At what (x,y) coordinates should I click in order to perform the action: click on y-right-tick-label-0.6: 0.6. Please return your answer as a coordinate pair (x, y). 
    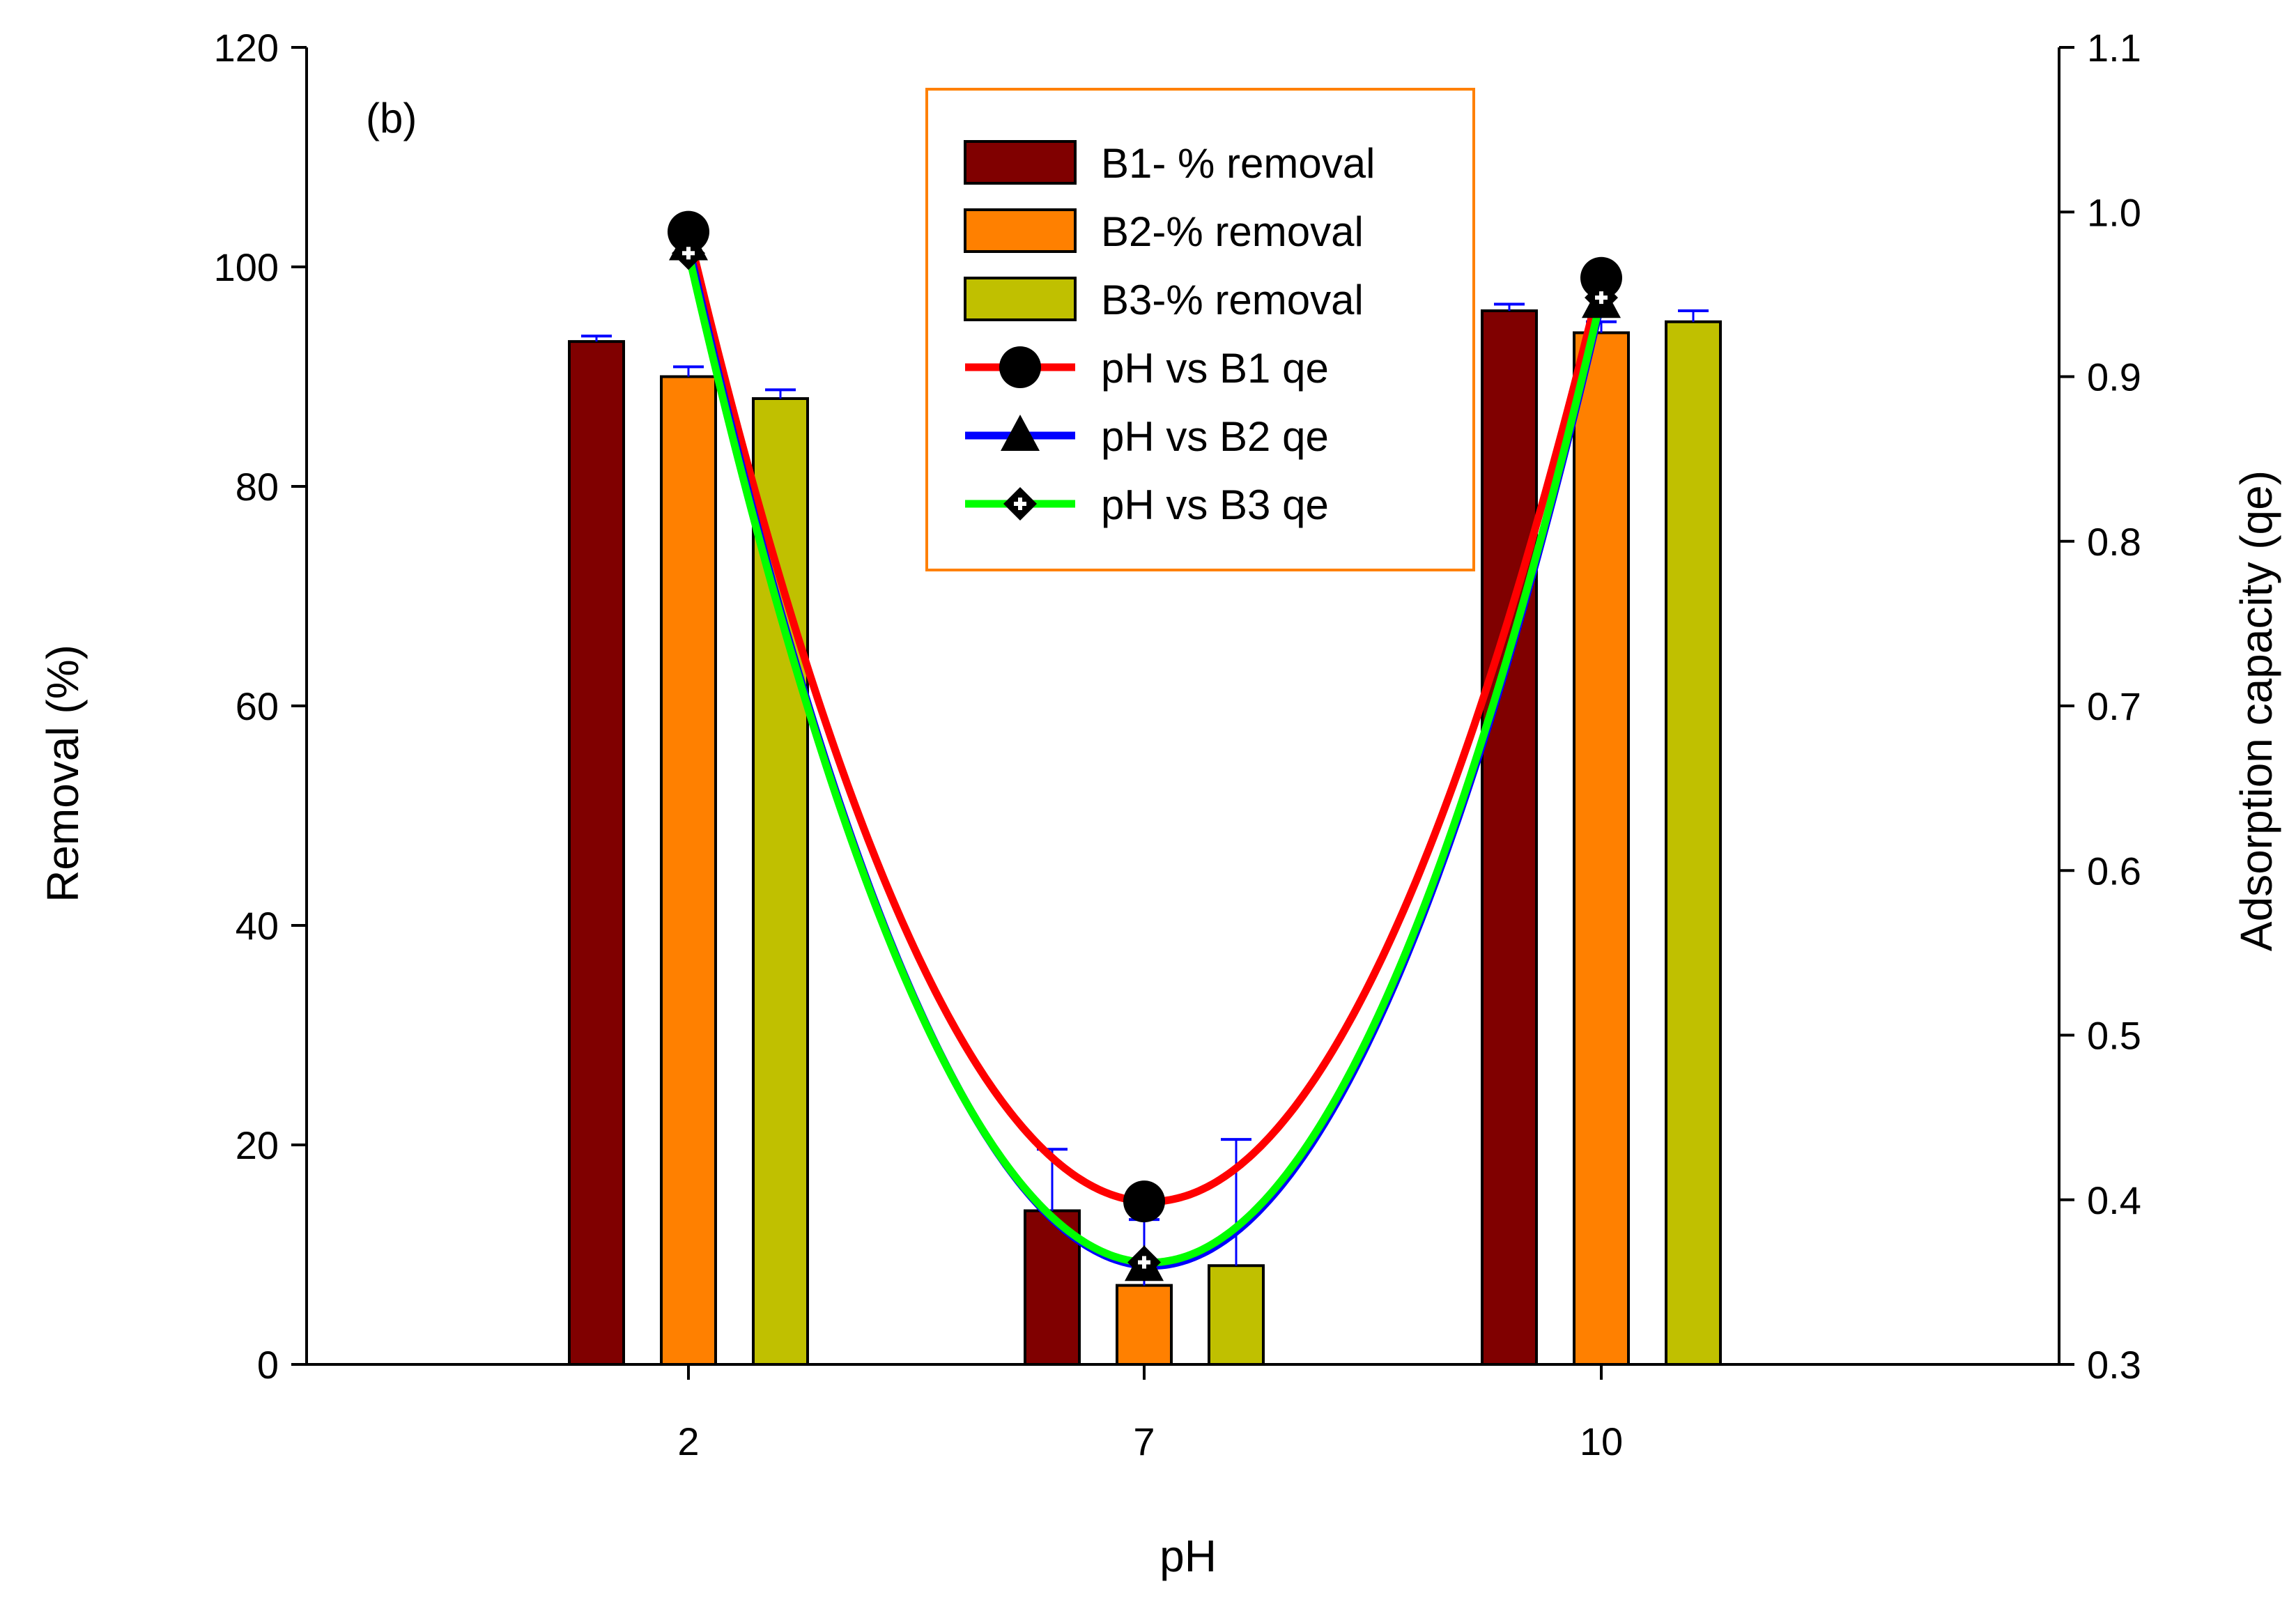
    Looking at the image, I should click on (2114, 871).